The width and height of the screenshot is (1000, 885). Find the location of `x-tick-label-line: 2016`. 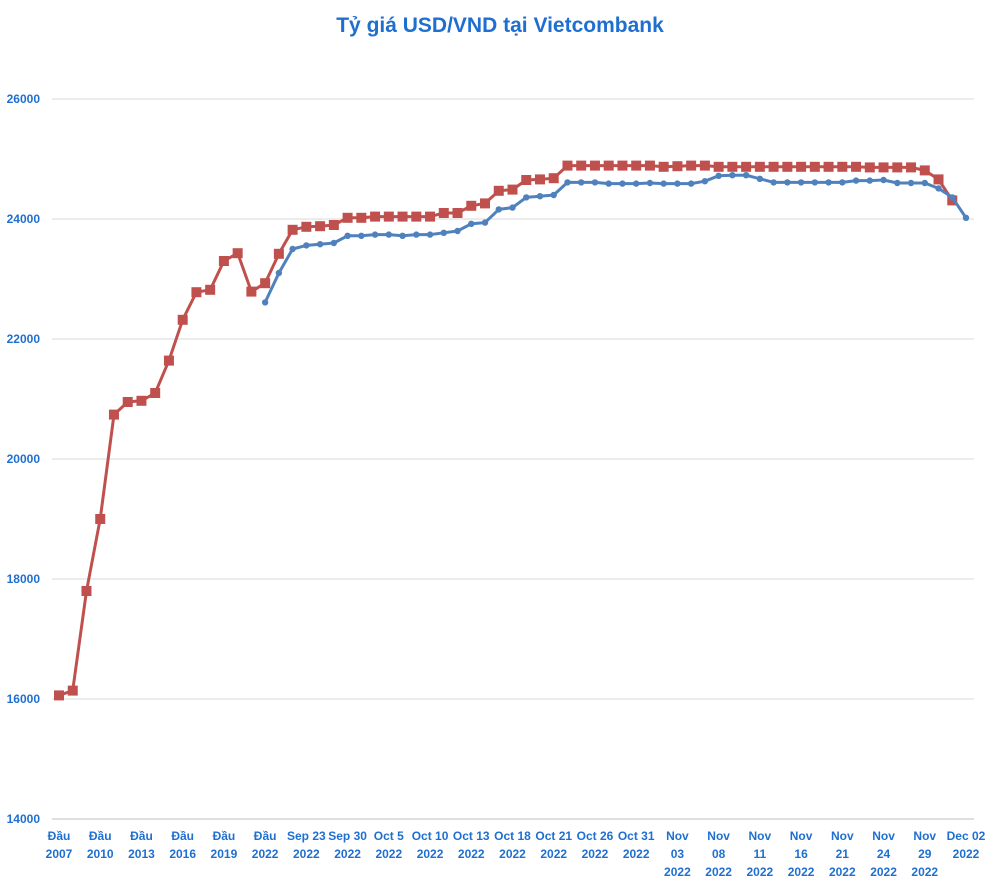

x-tick-label-line: 2016 is located at coordinates (182, 854).